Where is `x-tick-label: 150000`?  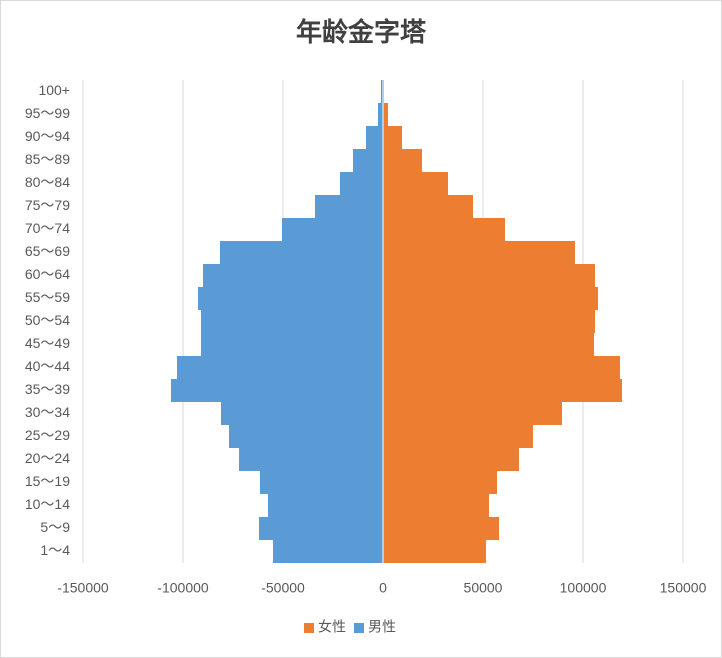 x-tick-label: 150000 is located at coordinates (683, 588).